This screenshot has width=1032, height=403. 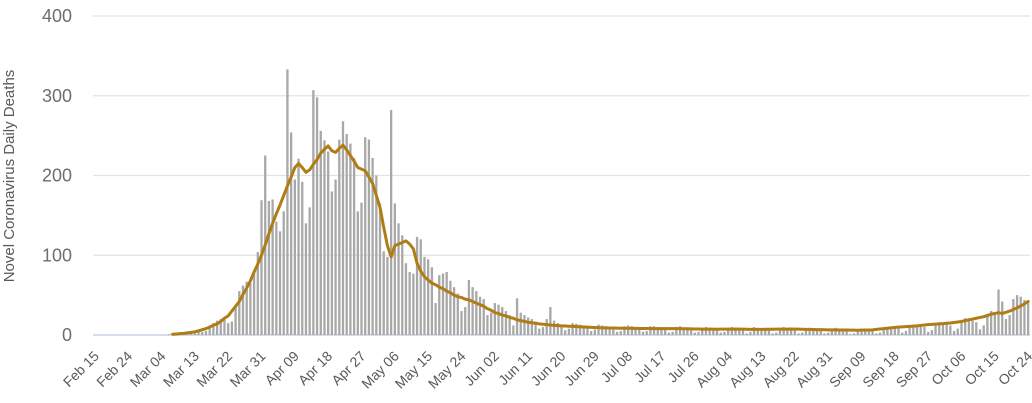 What do you see at coordinates (617, 367) in the screenshot?
I see `x-tick-label: Jul 08` at bounding box center [617, 367].